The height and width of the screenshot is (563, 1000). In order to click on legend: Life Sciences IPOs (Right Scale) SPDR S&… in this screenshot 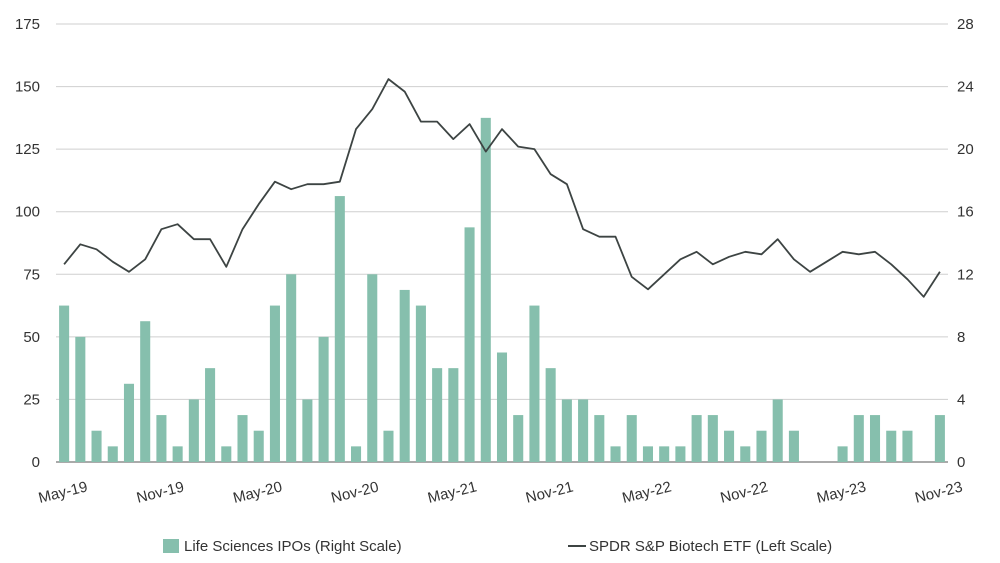, I will do `click(497, 546)`.